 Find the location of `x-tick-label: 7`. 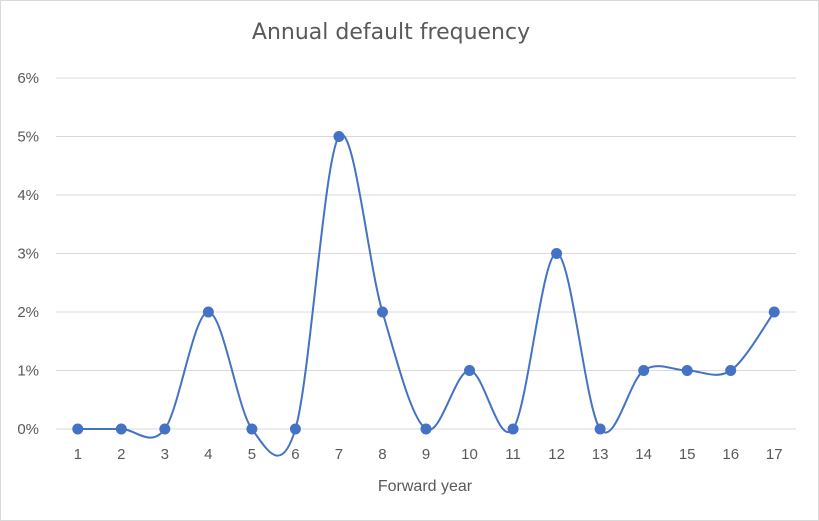

x-tick-label: 7 is located at coordinates (339, 454).